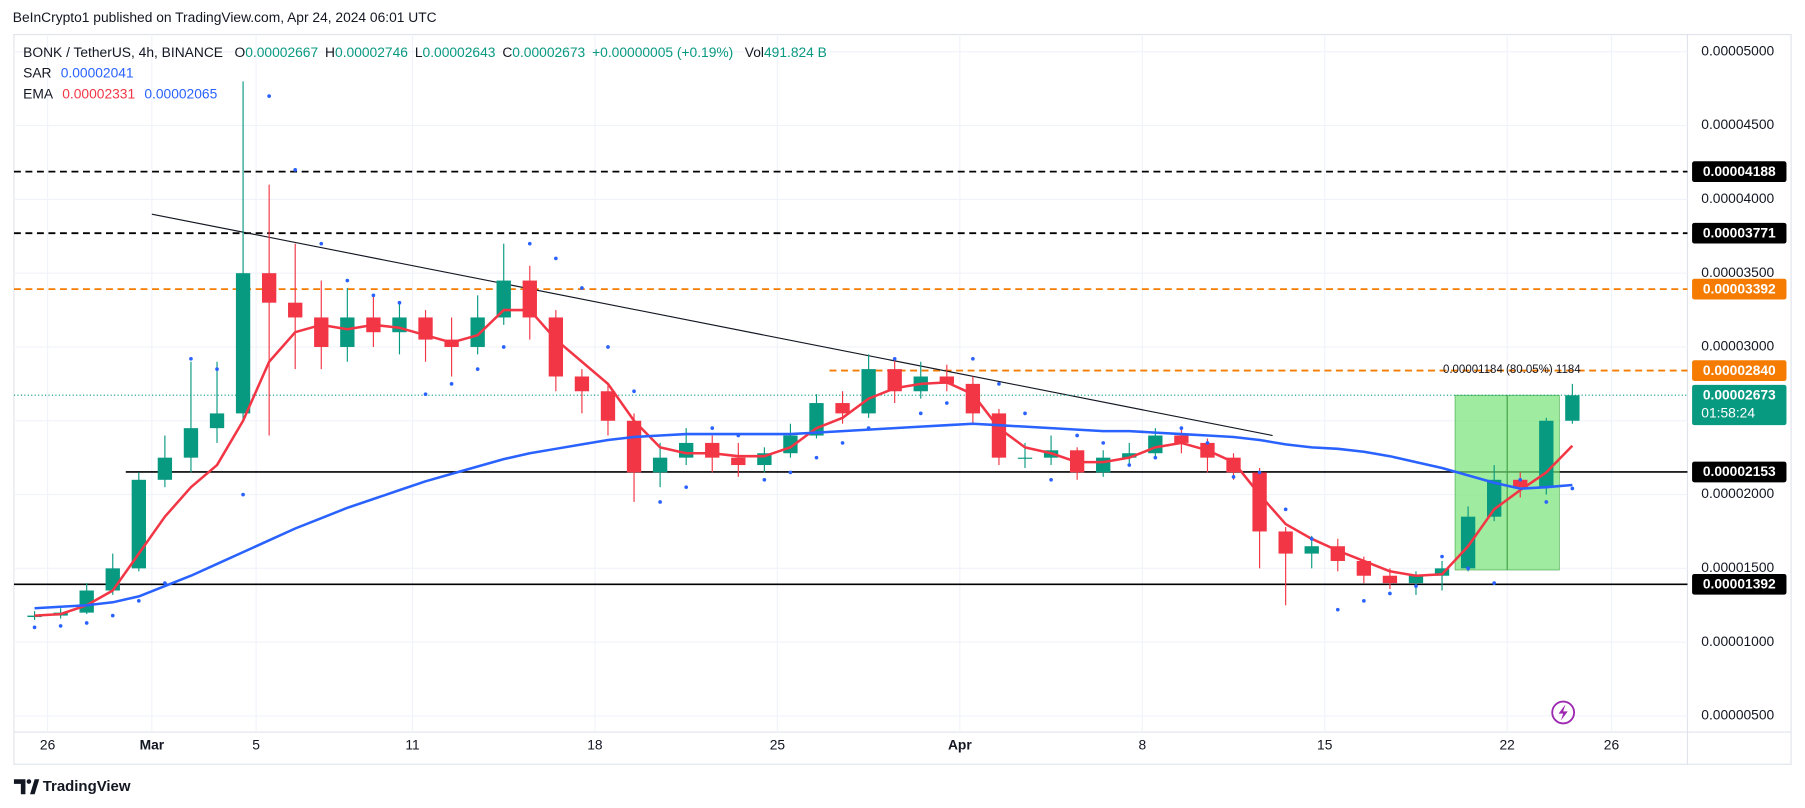 Image resolution: width=1805 pixels, height=808 pixels. What do you see at coordinates (1739, 232) in the screenshot?
I see `level-badge-label: 0.00003771` at bounding box center [1739, 232].